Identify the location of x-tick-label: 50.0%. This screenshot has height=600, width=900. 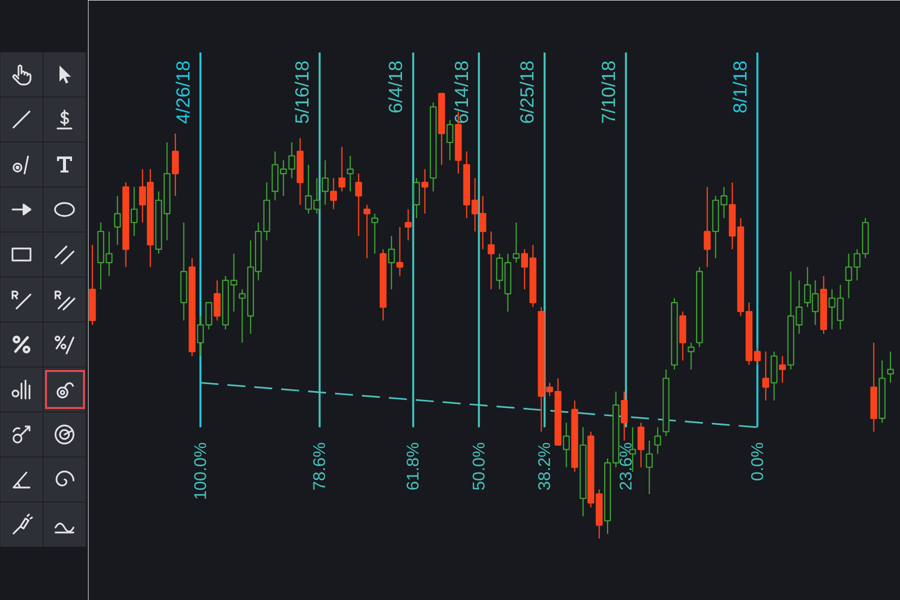
(478, 466).